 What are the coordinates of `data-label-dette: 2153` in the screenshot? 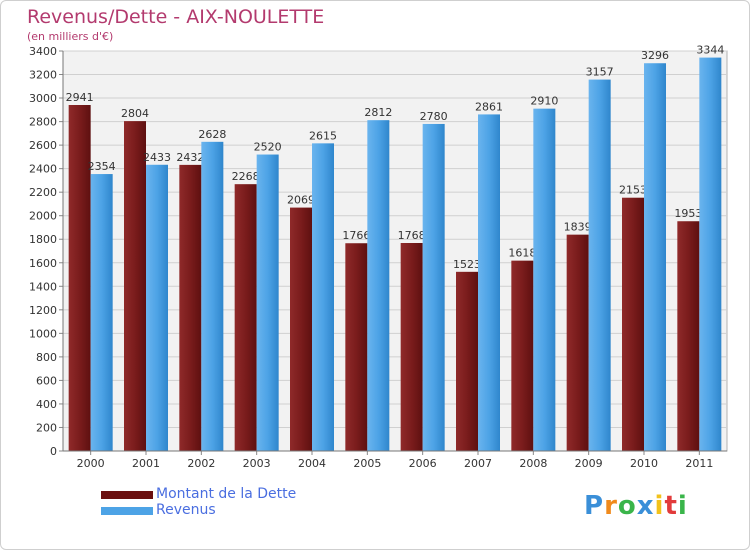 It's located at (633, 190).